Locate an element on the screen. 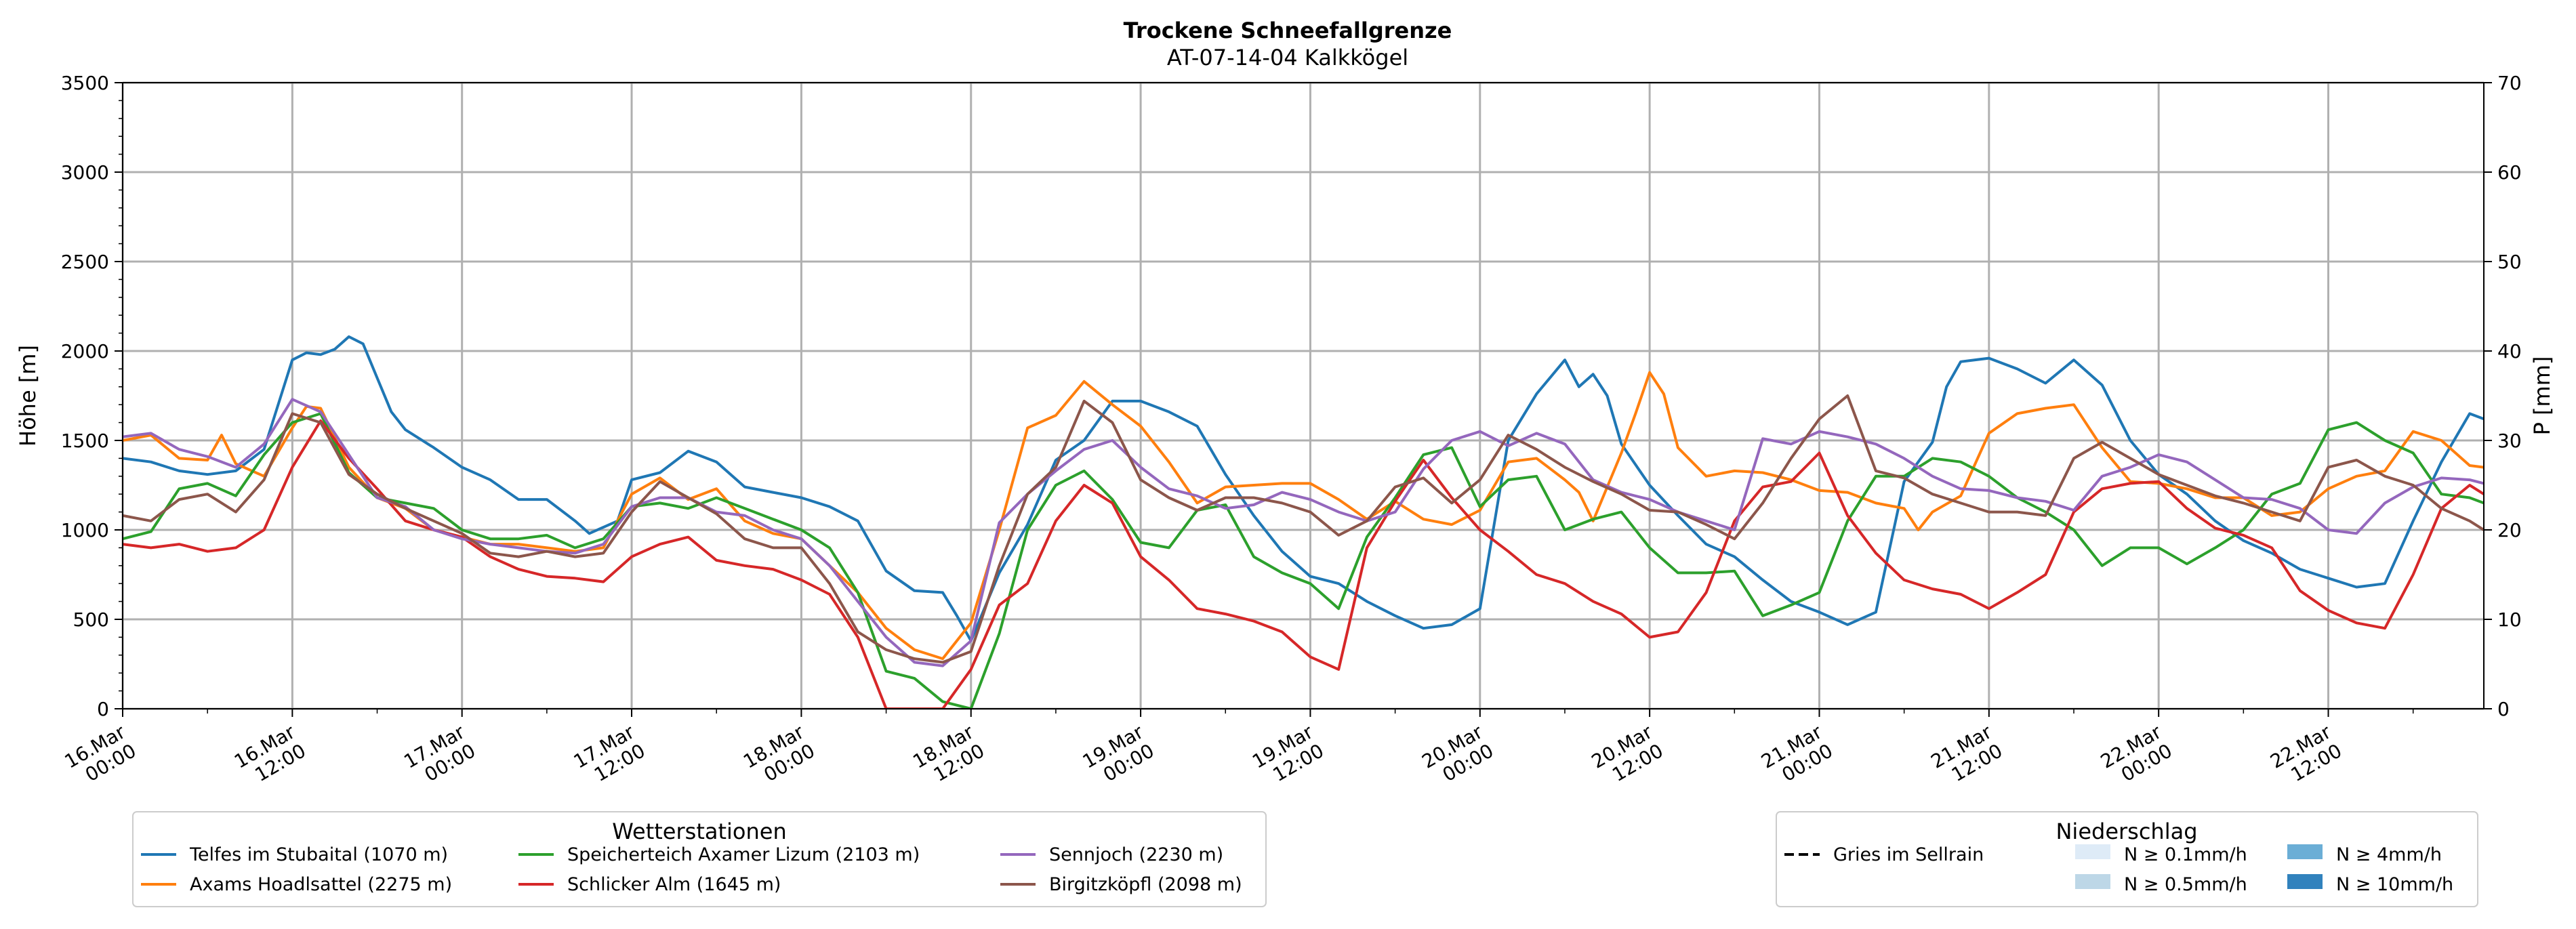 The width and height of the screenshot is (2576, 929). legend-stations-title: Wetterstationen is located at coordinates (699, 831).